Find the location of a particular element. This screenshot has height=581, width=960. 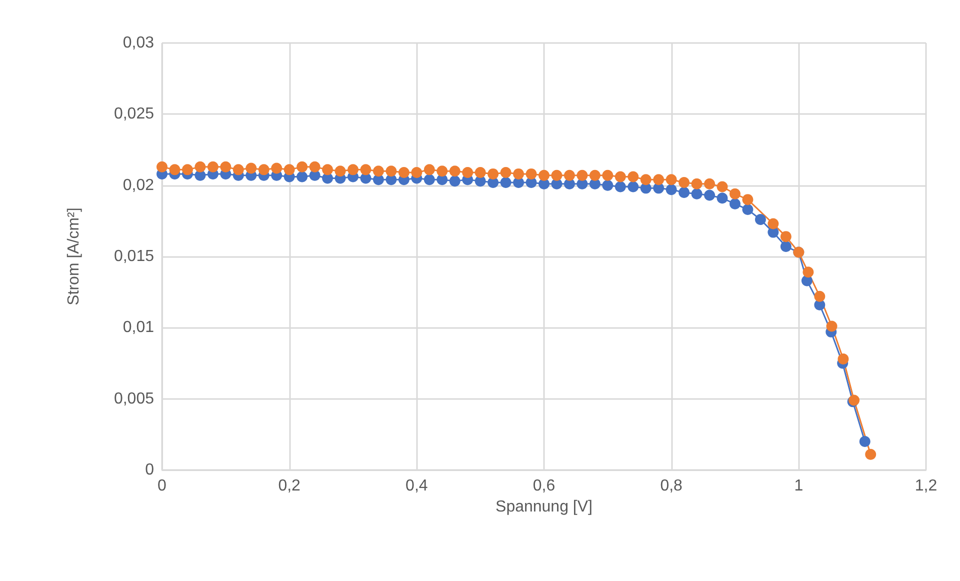

y-tick-label: 0,02 is located at coordinates (138, 185).